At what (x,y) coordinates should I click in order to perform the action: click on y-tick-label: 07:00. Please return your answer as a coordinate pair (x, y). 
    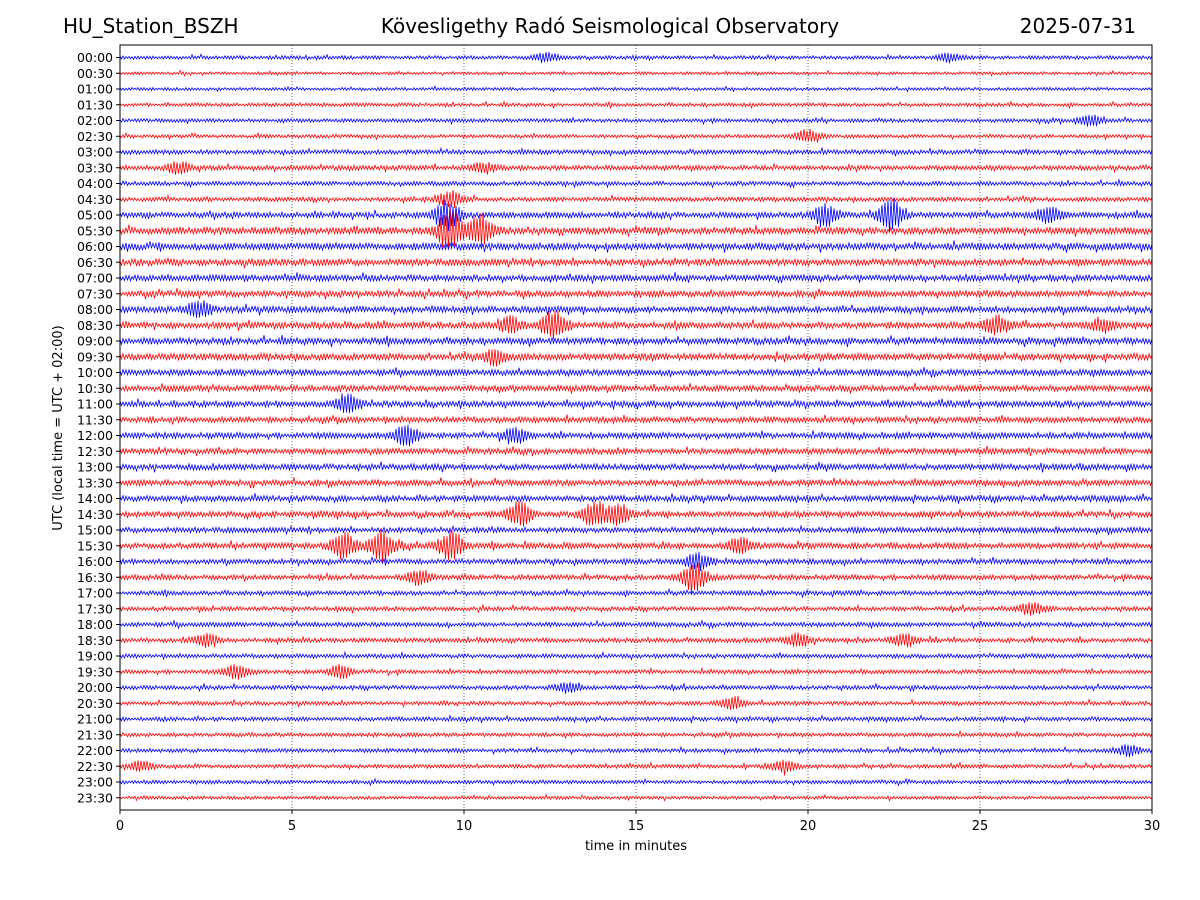
    Looking at the image, I should click on (95, 278).